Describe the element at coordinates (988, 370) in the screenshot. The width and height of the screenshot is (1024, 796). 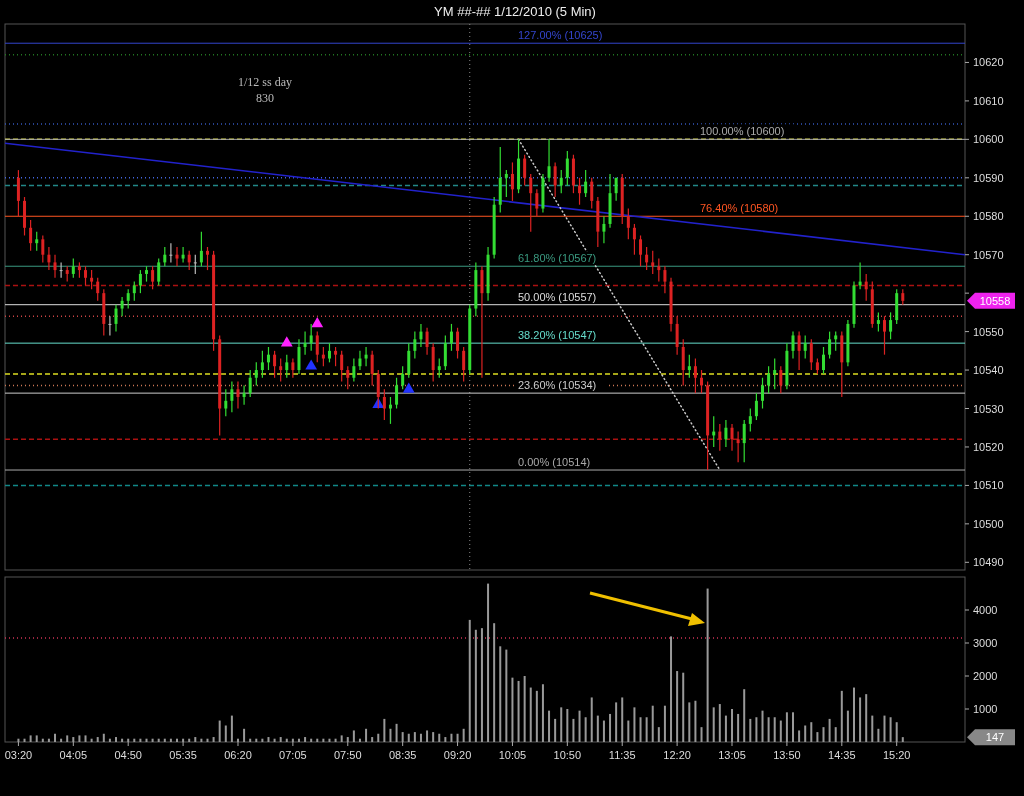
I see `y-tick-label: 10540` at that location.